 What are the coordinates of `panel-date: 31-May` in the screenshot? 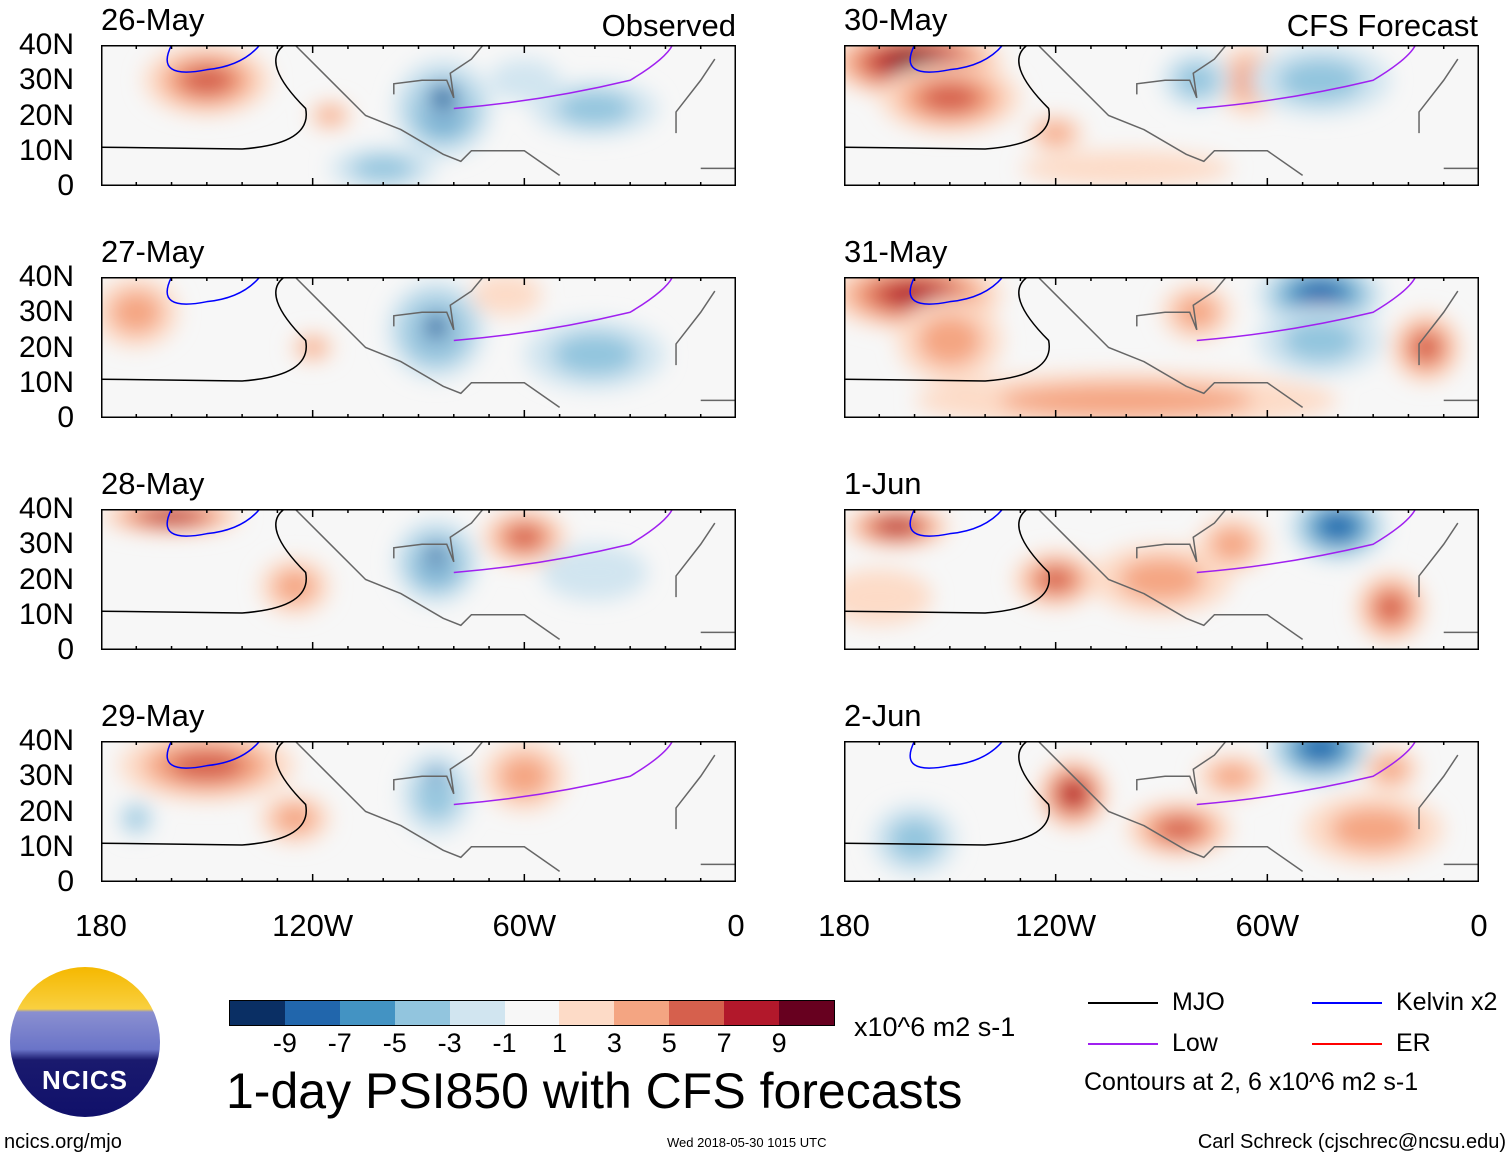 It's located at (896, 251).